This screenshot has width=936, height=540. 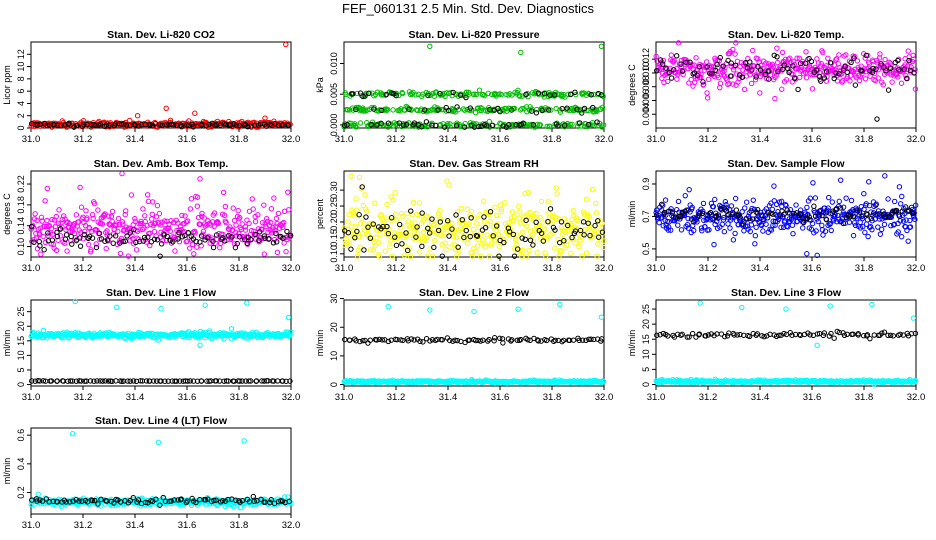 What do you see at coordinates (187, 139) in the screenshot?
I see `x-tick-label: 31.6` at bounding box center [187, 139].